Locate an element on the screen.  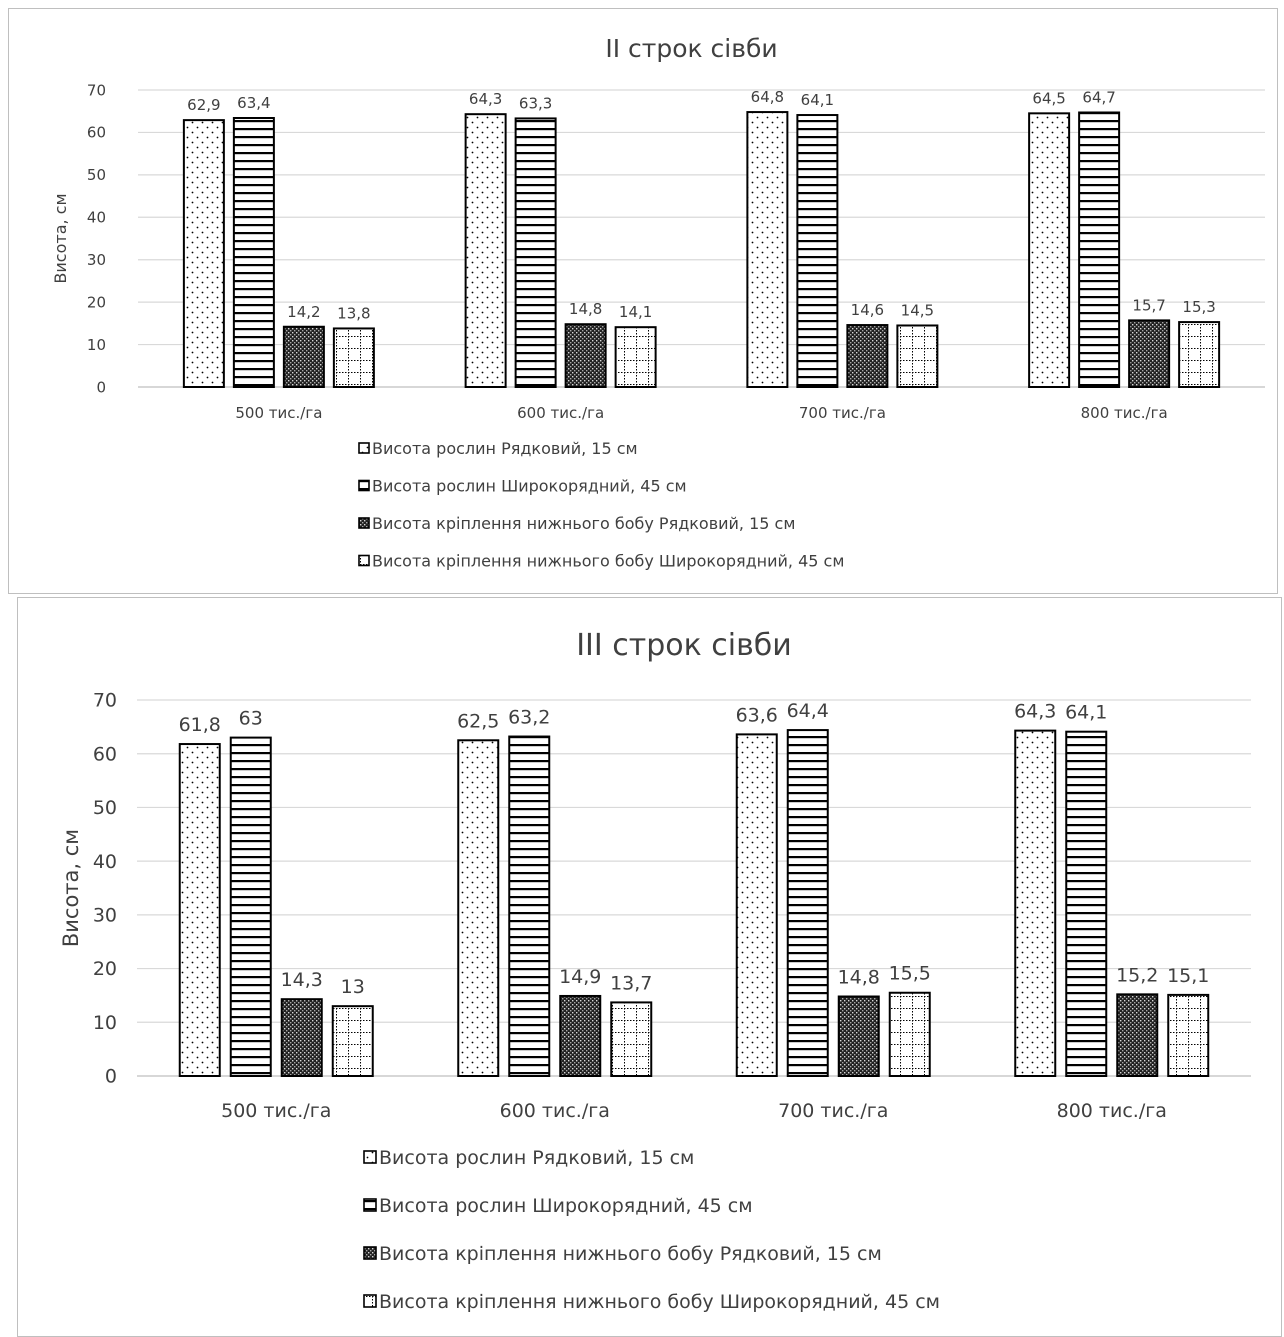
data-label: 63,6 is located at coordinates (757, 715).